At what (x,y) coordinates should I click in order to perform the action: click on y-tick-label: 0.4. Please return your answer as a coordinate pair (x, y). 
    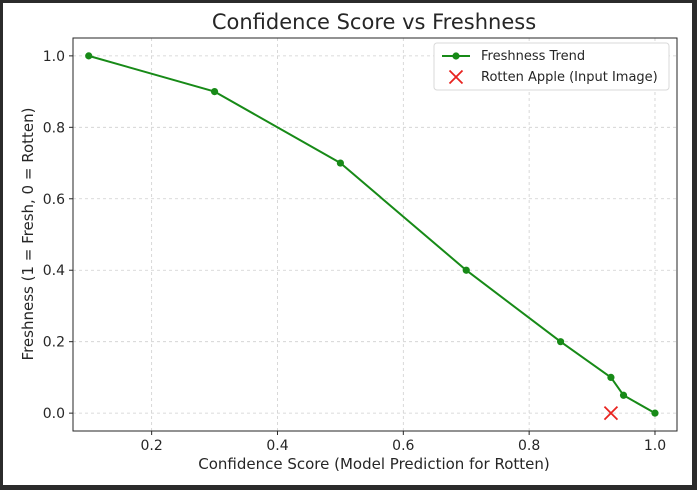
    Looking at the image, I should click on (54, 271).